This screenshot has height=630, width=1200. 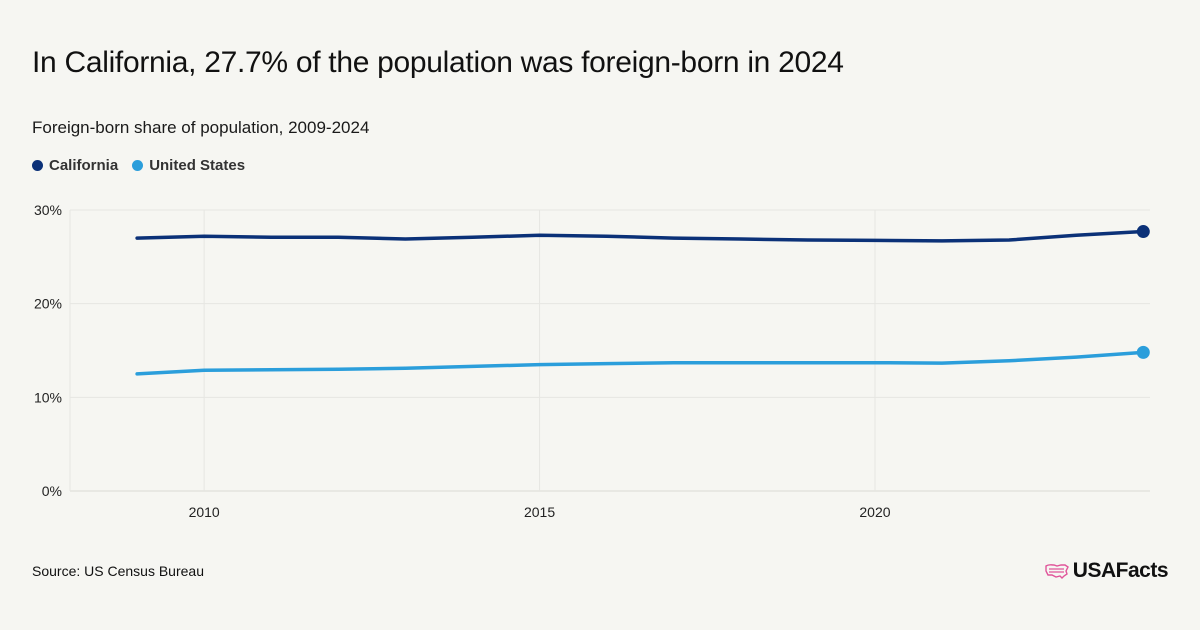 I want to click on legend-swatch-united-states, so click(x=138, y=165).